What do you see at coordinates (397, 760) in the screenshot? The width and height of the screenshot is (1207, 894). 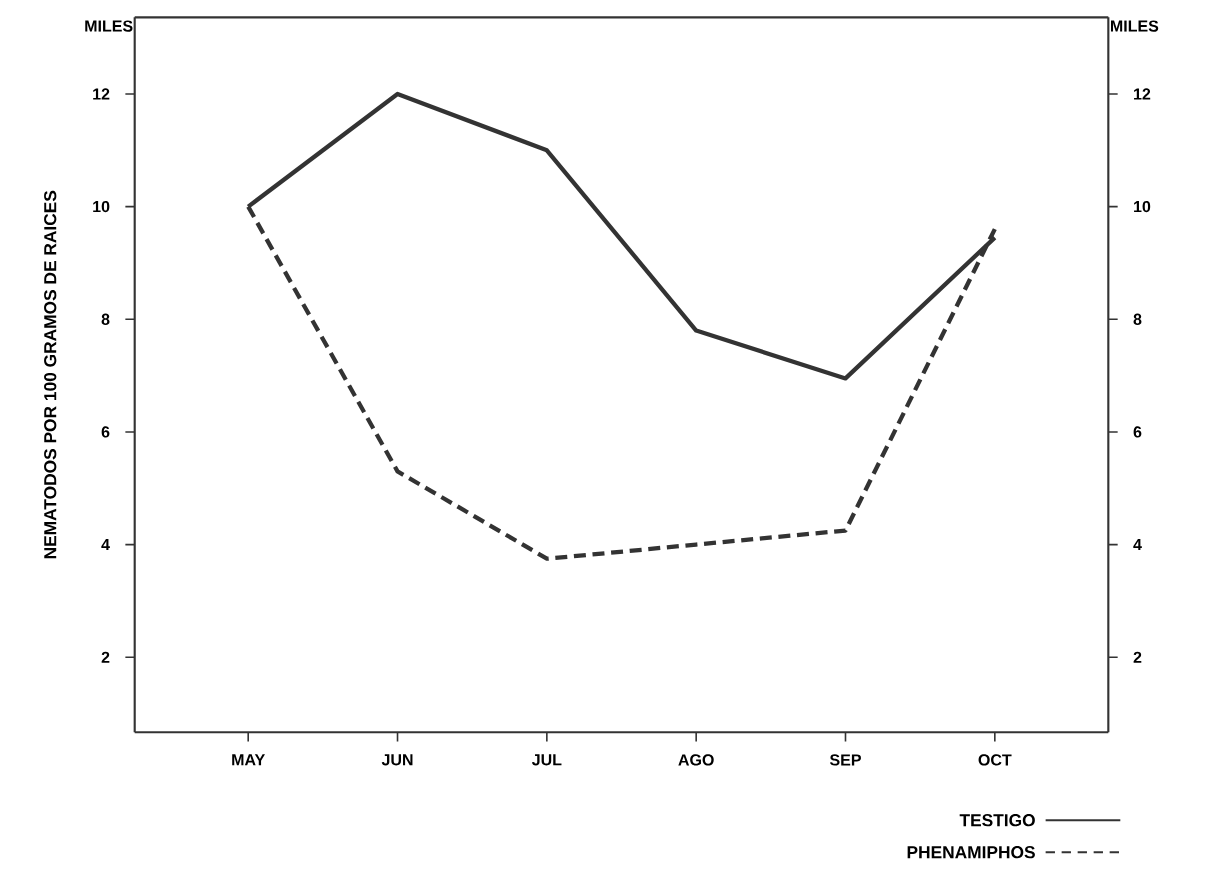 I see `x-tick-label: JUN` at bounding box center [397, 760].